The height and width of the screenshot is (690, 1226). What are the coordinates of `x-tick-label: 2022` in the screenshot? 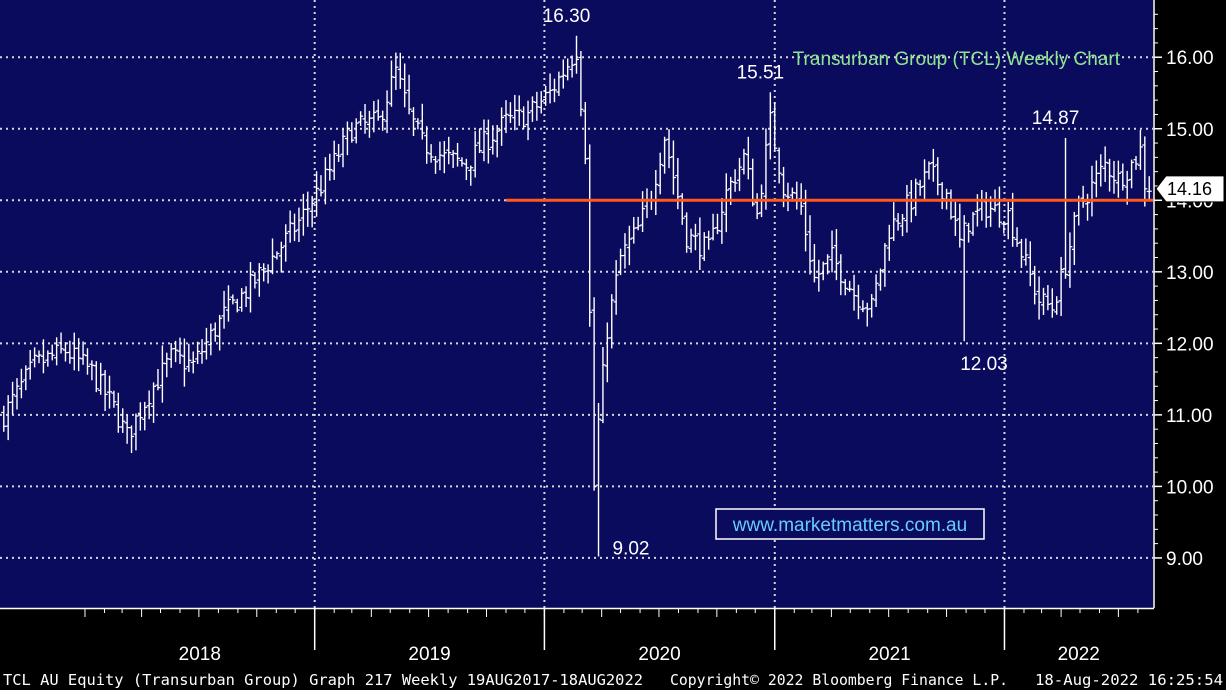 It's located at (1079, 654).